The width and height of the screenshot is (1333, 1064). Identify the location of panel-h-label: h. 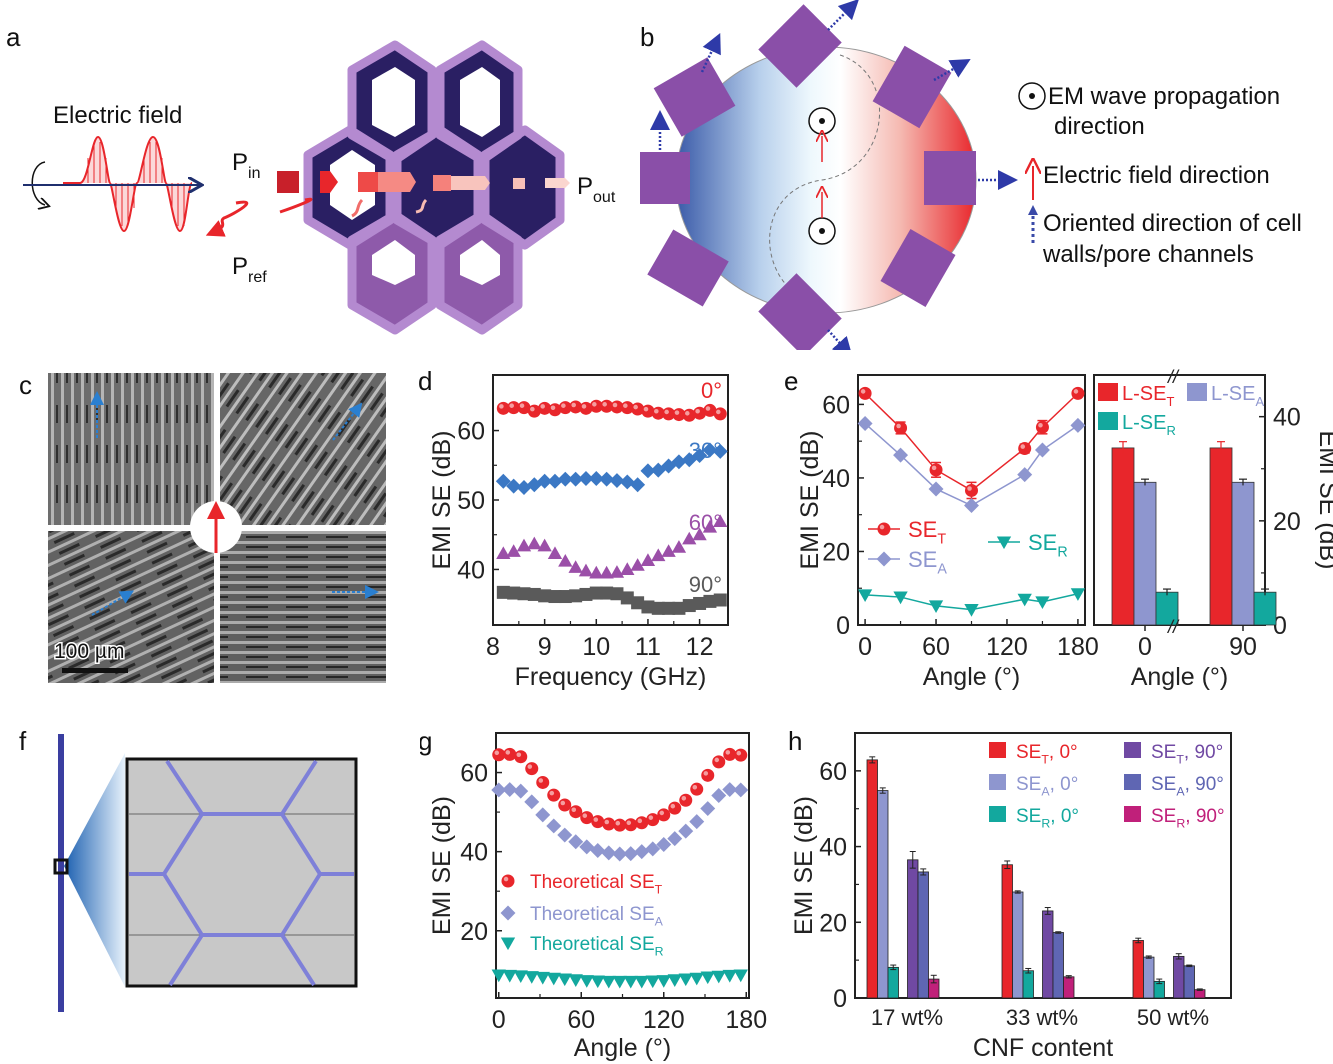
(795, 741).